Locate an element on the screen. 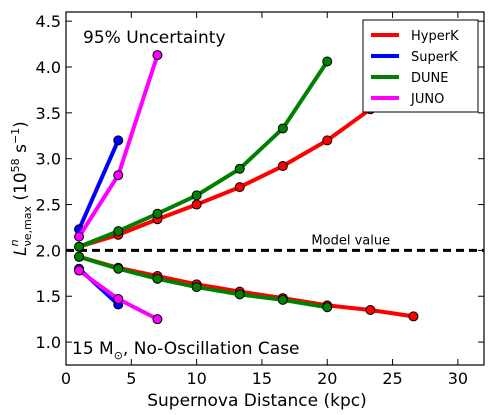  y-label-unit-exponent: 58 is located at coordinates (15, 165).